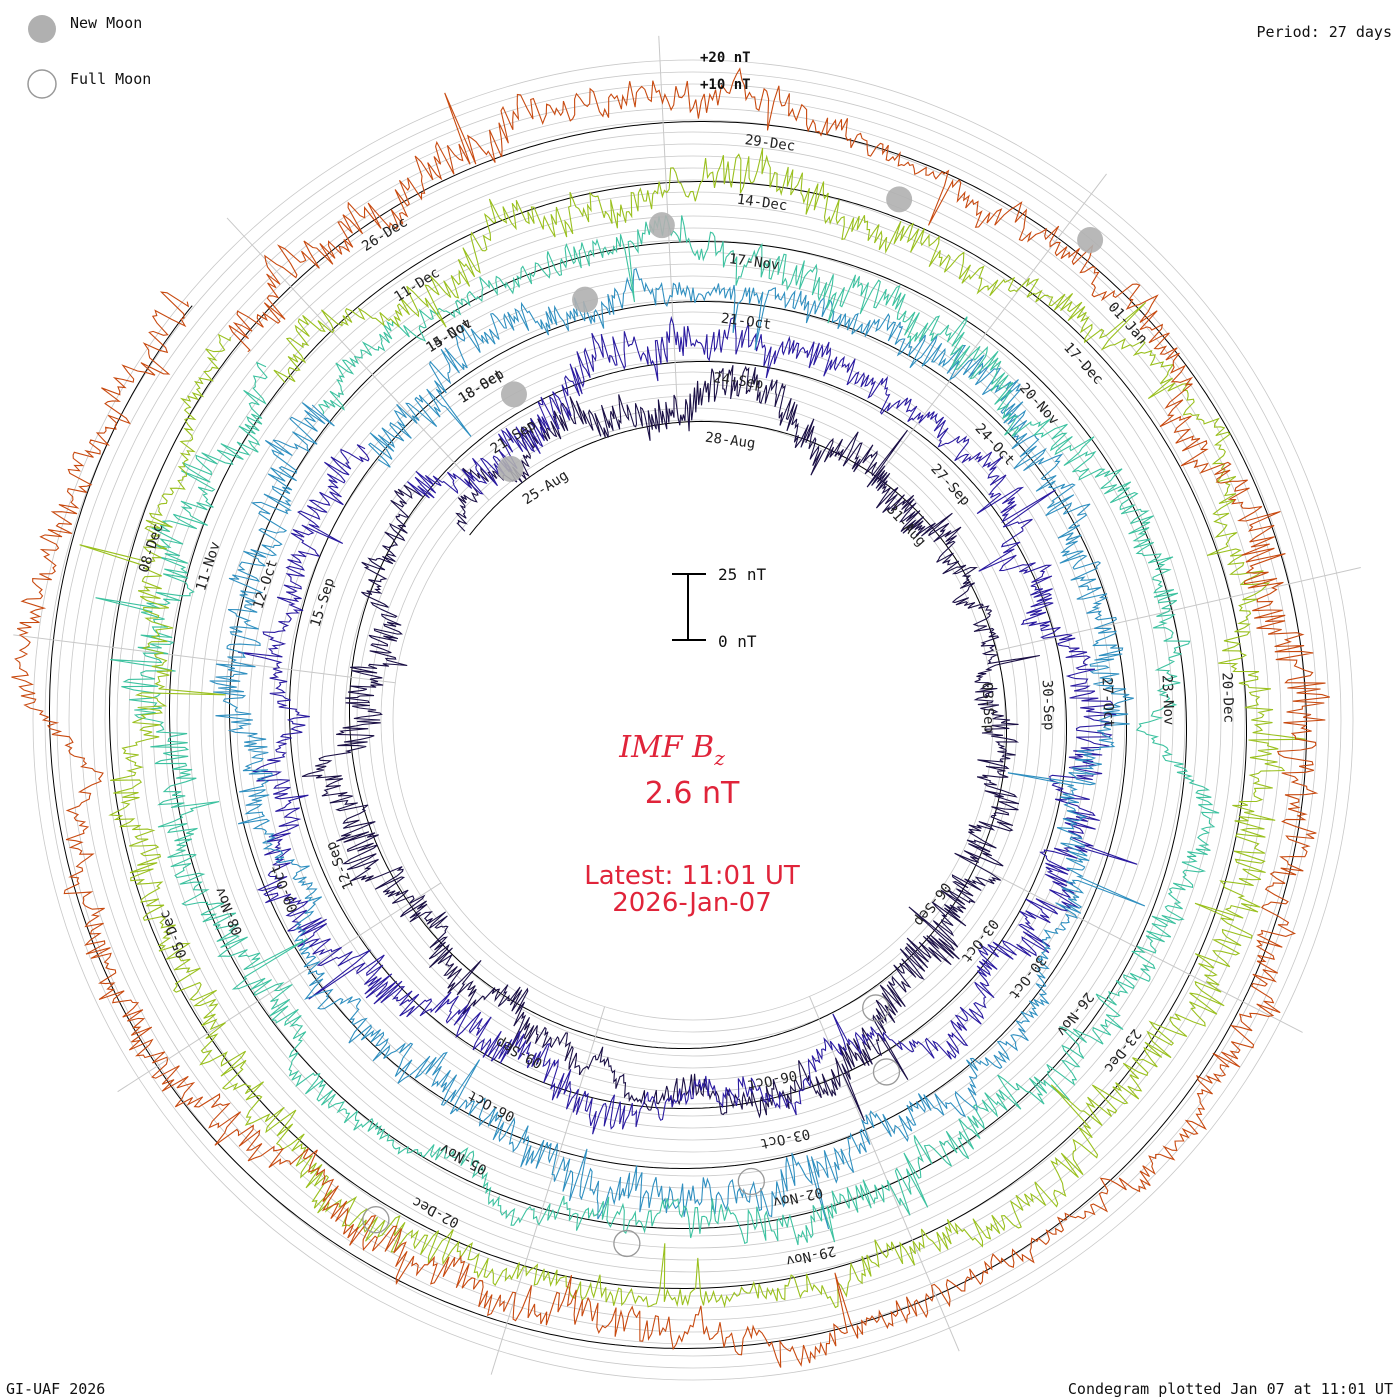  What do you see at coordinates (436, 1212) in the screenshot?
I see `date-label: 02-Dec` at bounding box center [436, 1212].